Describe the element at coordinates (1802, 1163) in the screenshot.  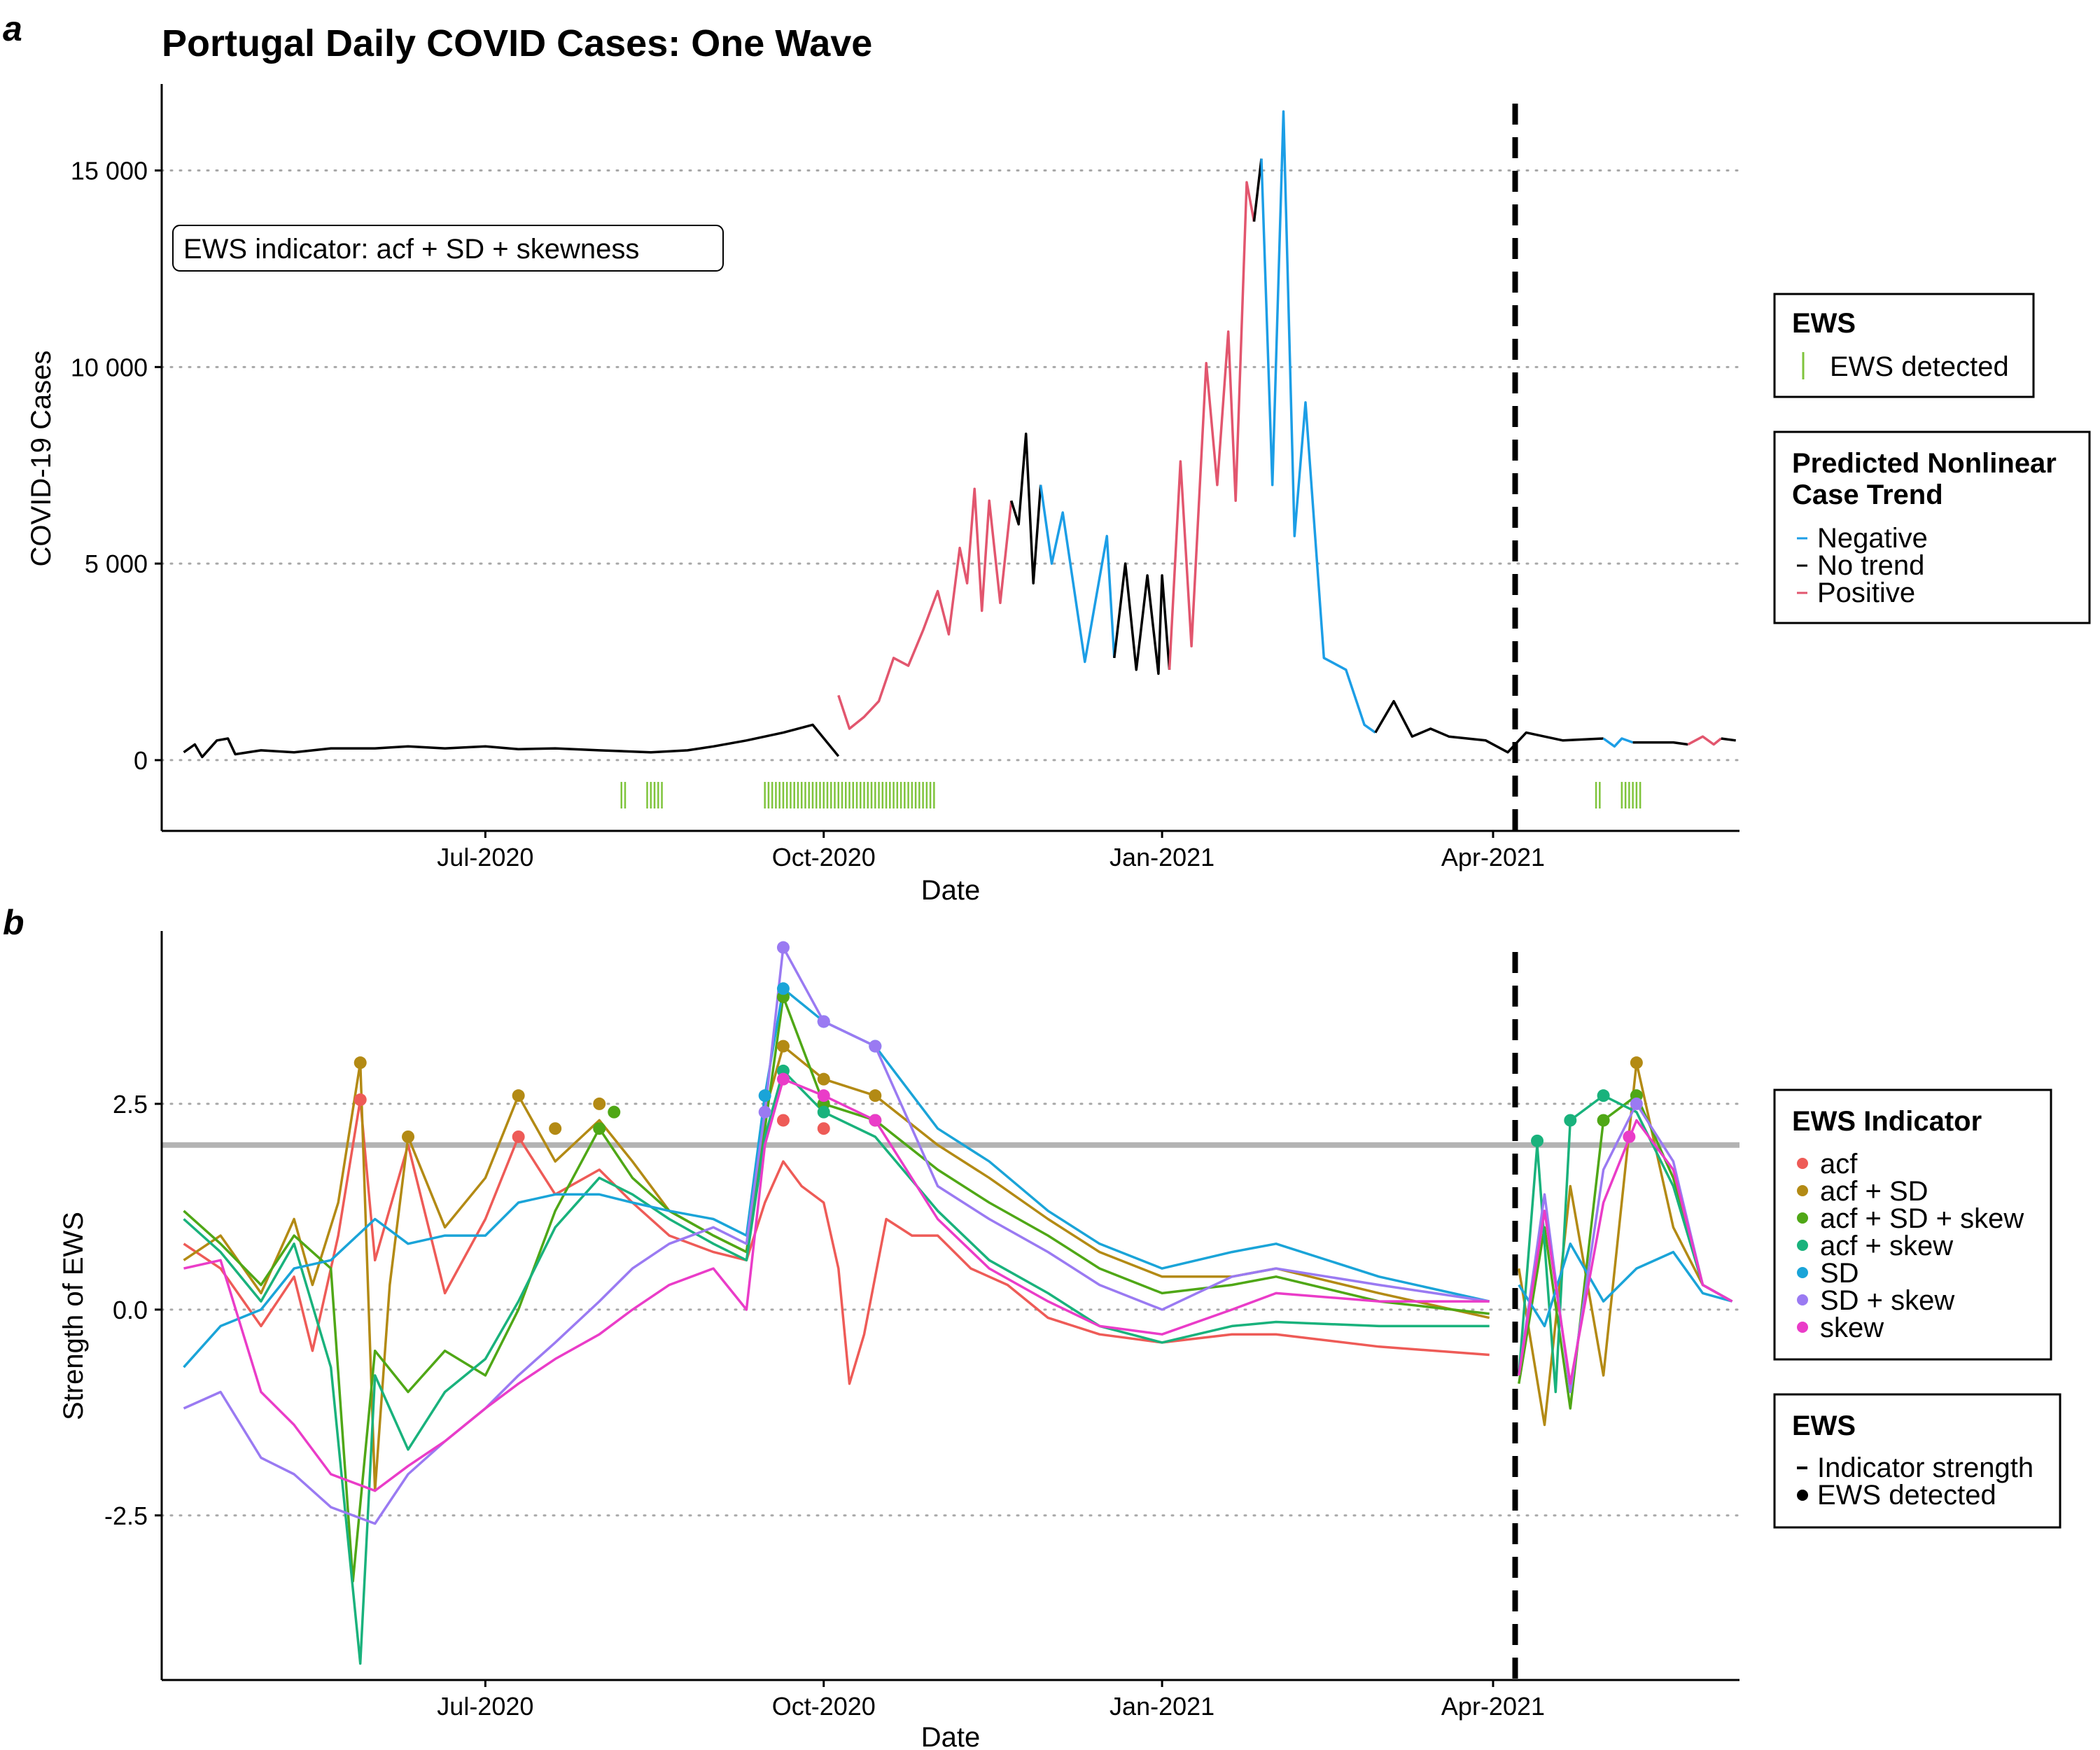
I see `legend-acf-key` at that location.